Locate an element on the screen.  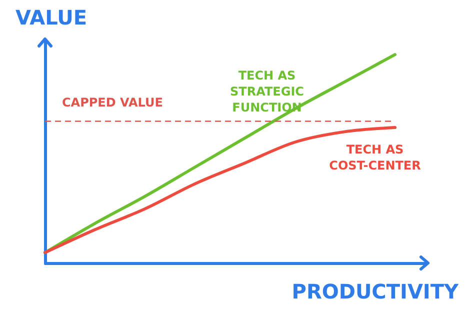
series-label: TECH AS COST-CENTER is located at coordinates (375, 157).